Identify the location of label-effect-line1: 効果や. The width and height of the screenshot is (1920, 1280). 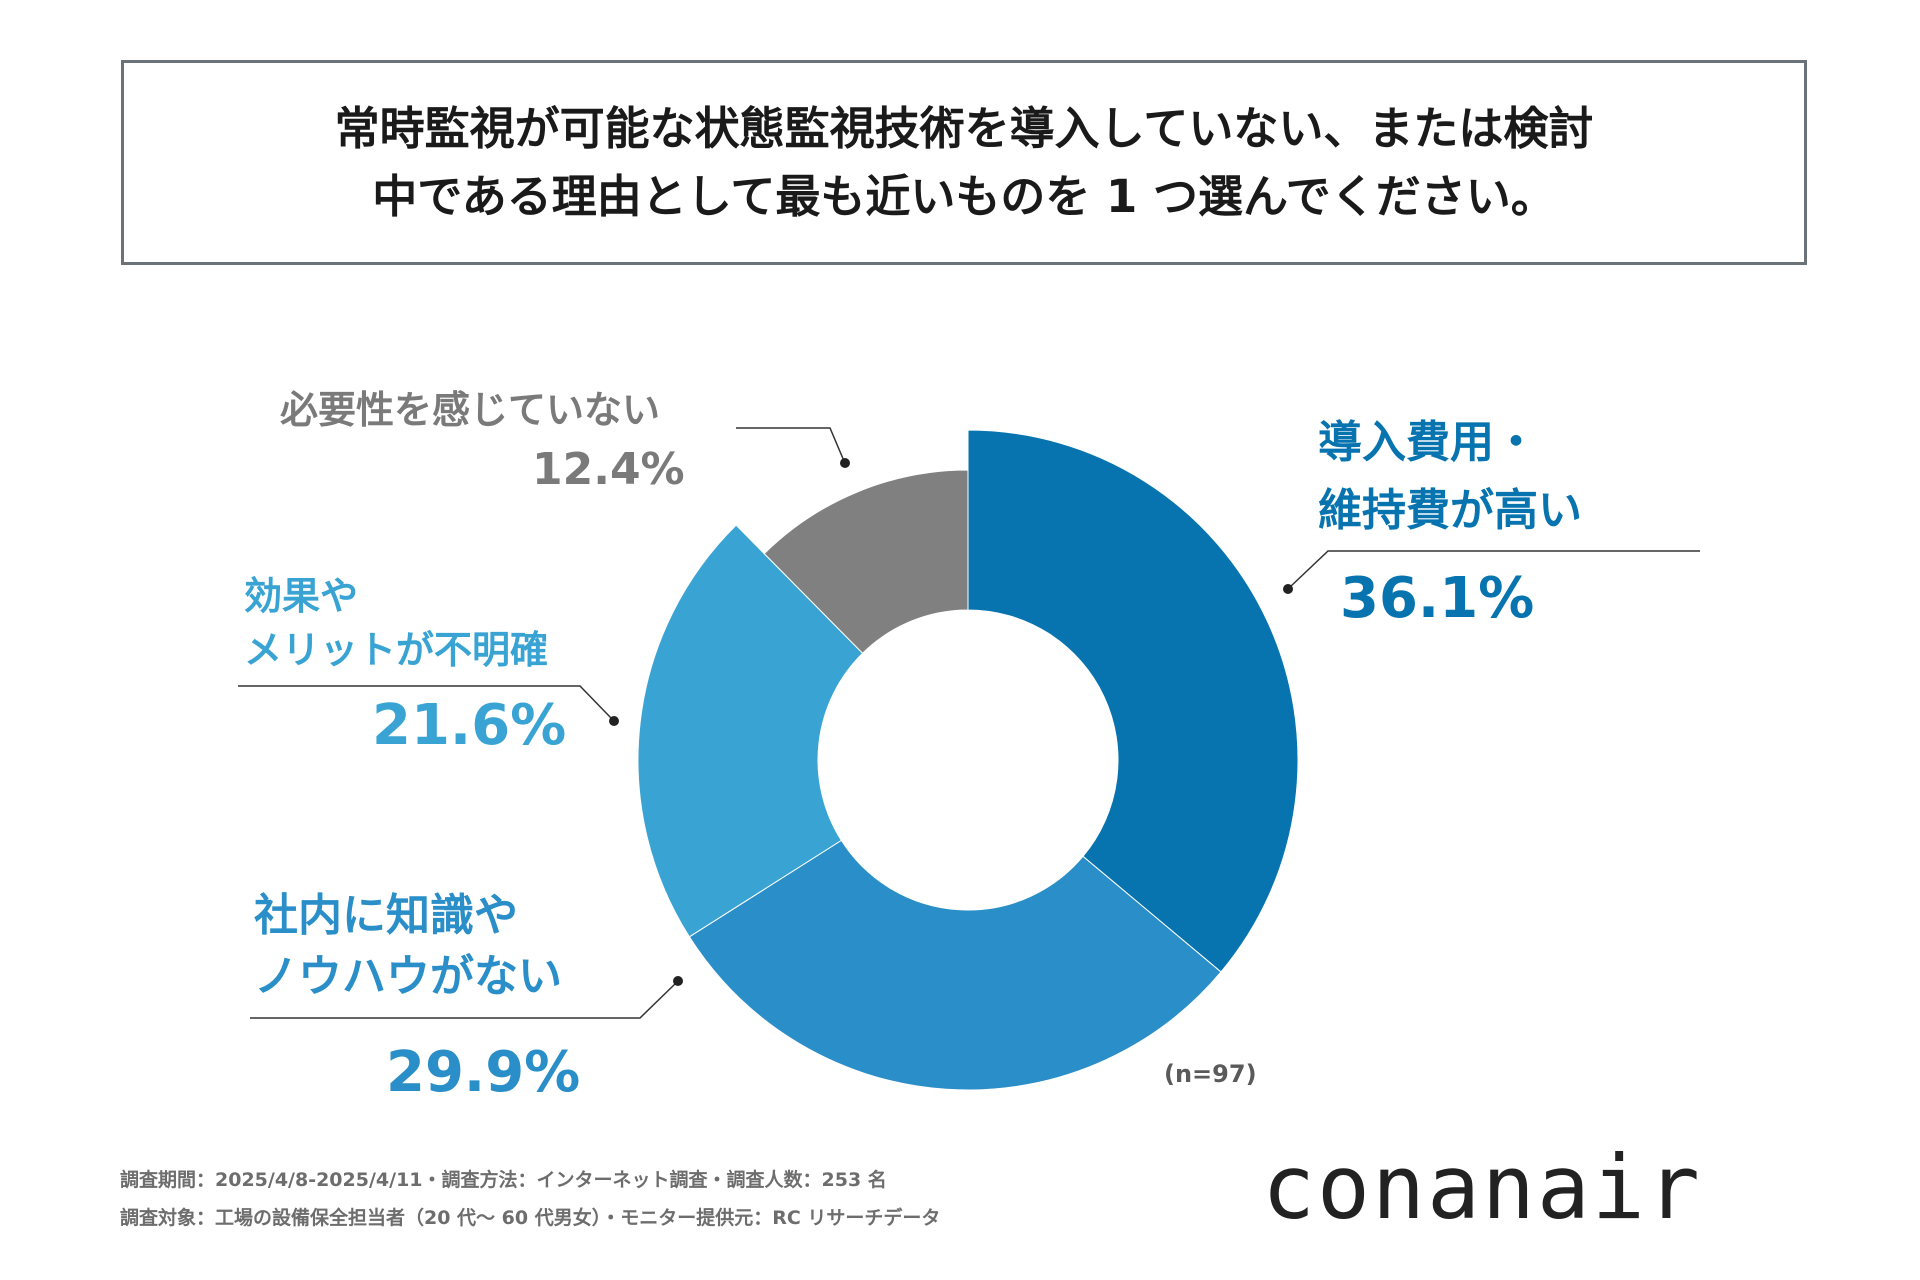
(301, 596).